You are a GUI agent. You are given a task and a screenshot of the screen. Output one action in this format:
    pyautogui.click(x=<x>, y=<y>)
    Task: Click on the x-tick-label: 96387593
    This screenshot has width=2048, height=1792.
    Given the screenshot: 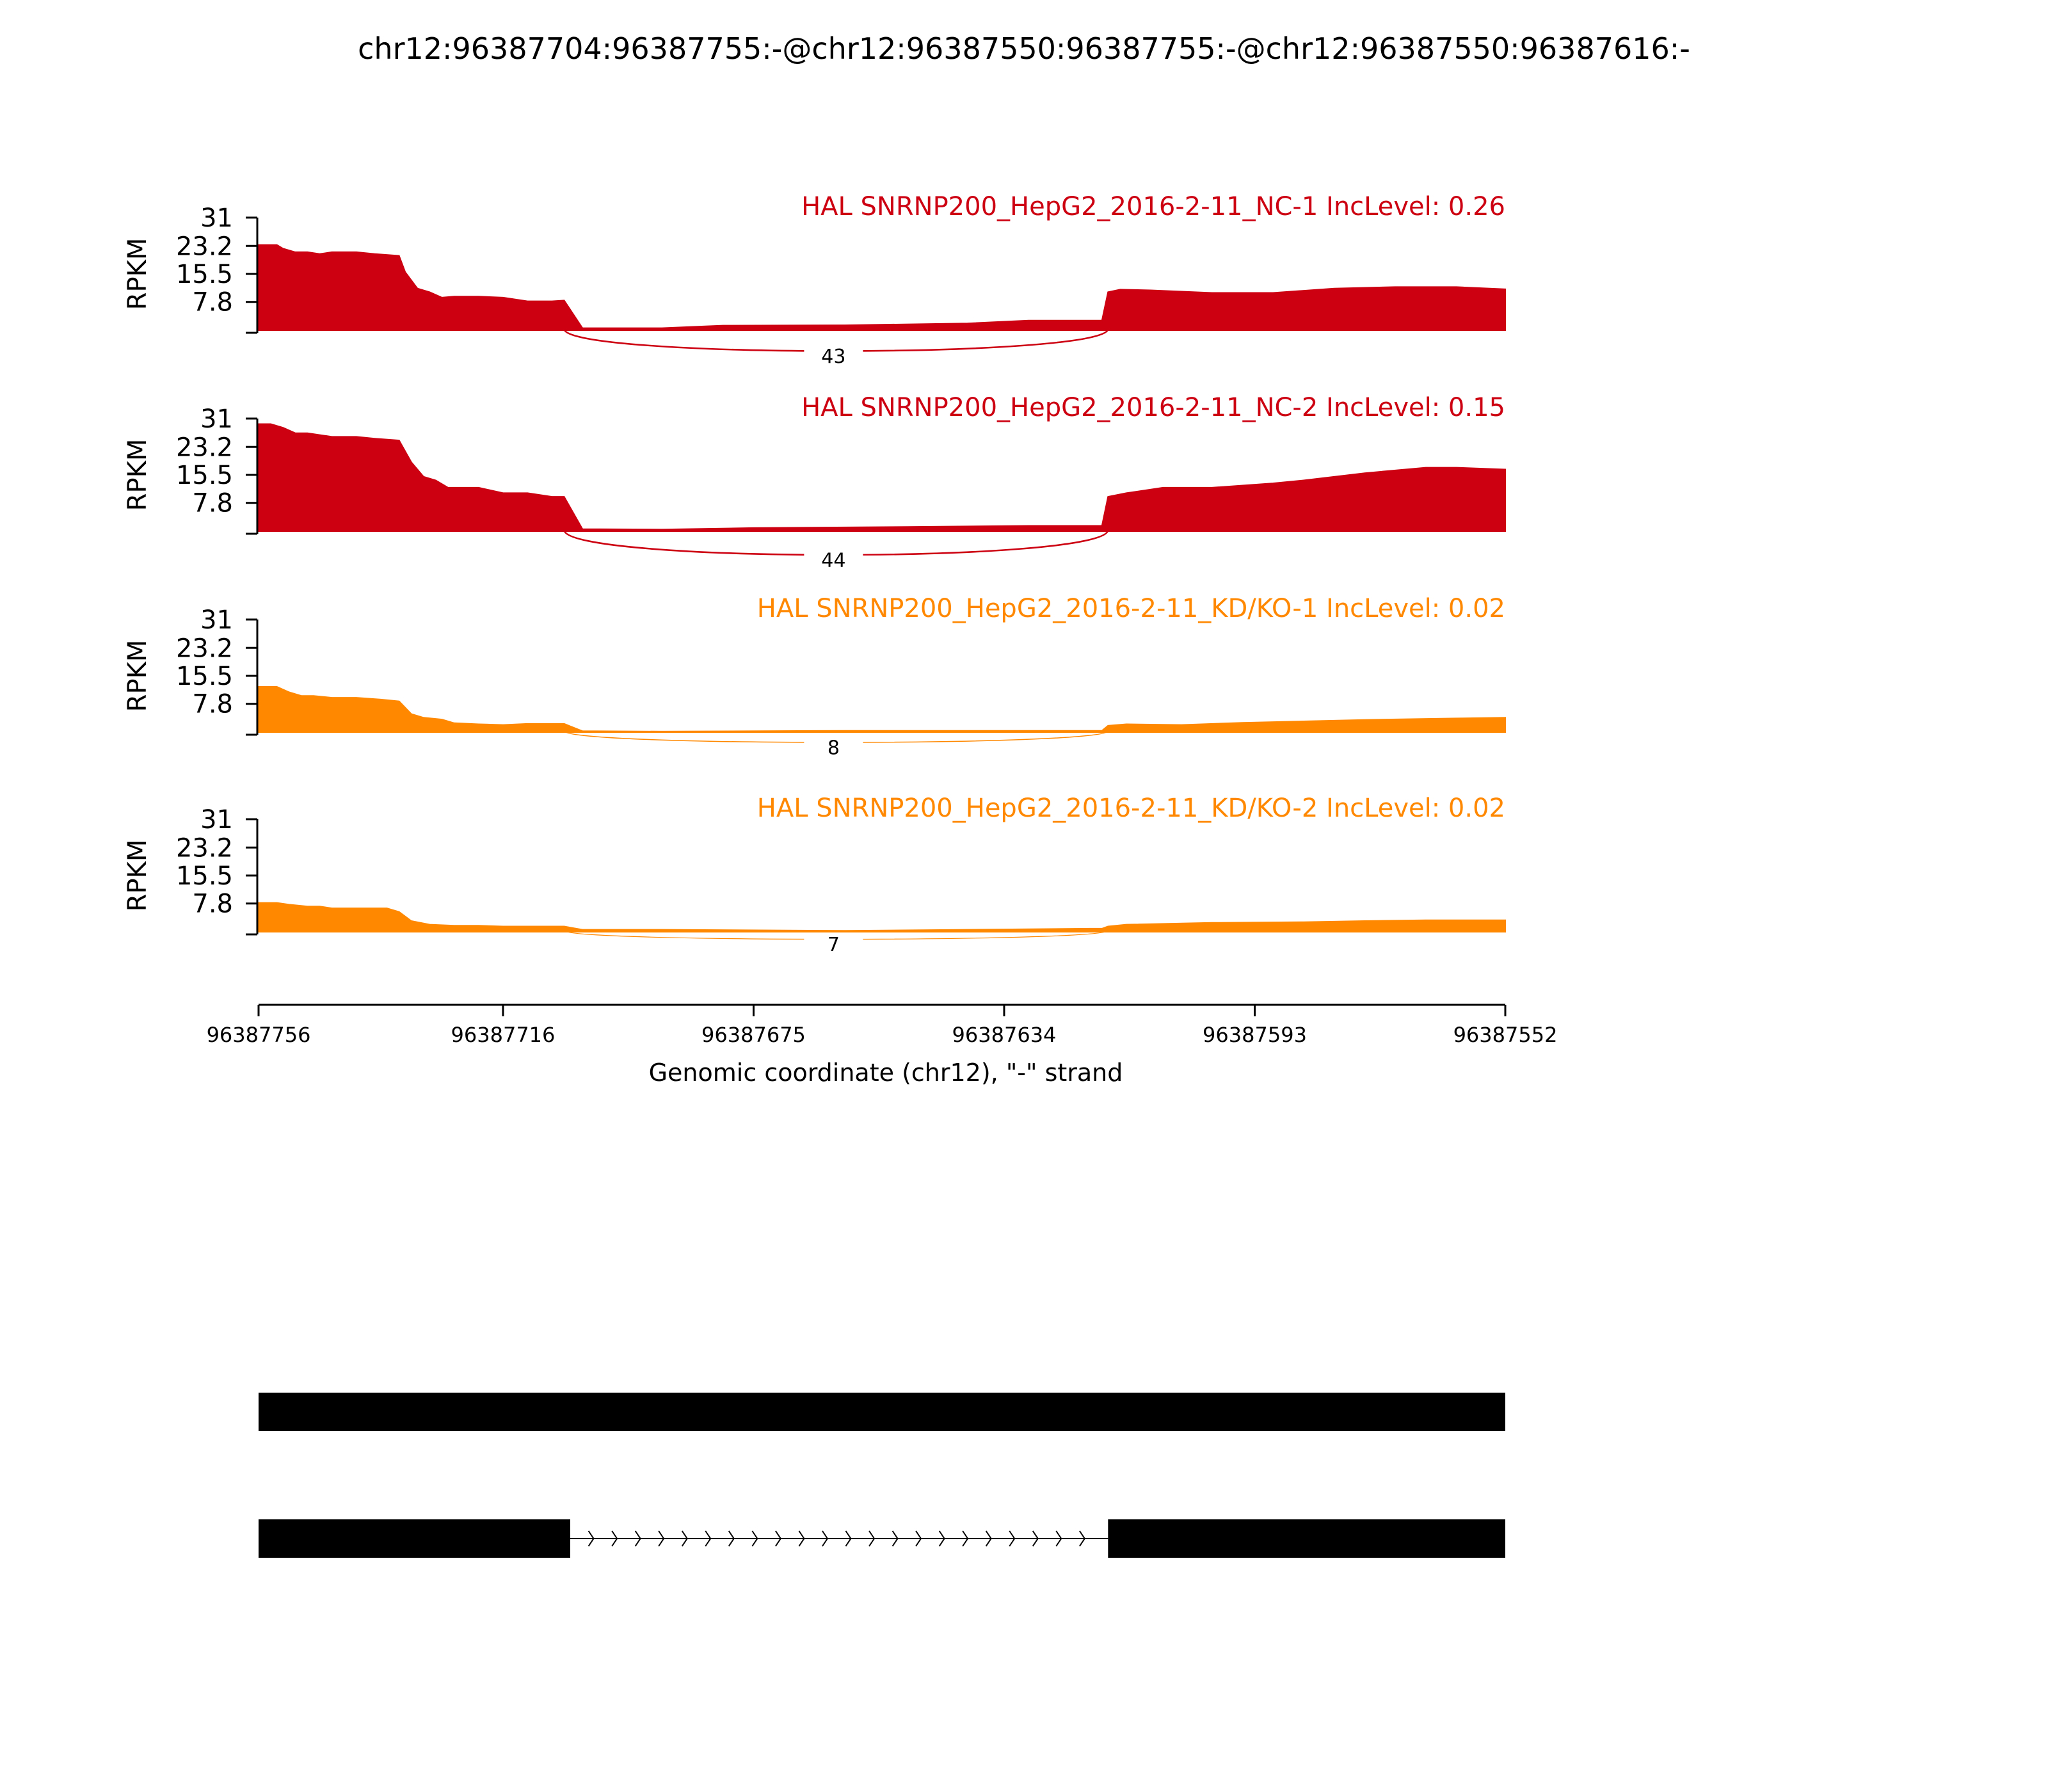 What is the action you would take?
    pyautogui.click(x=1255, y=1035)
    